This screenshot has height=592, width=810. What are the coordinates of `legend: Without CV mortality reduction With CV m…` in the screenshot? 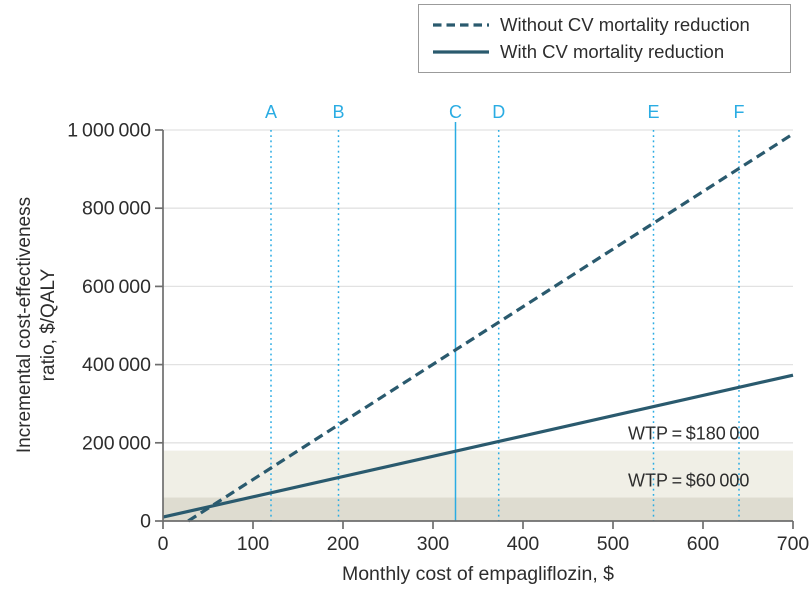 It's located at (604, 38).